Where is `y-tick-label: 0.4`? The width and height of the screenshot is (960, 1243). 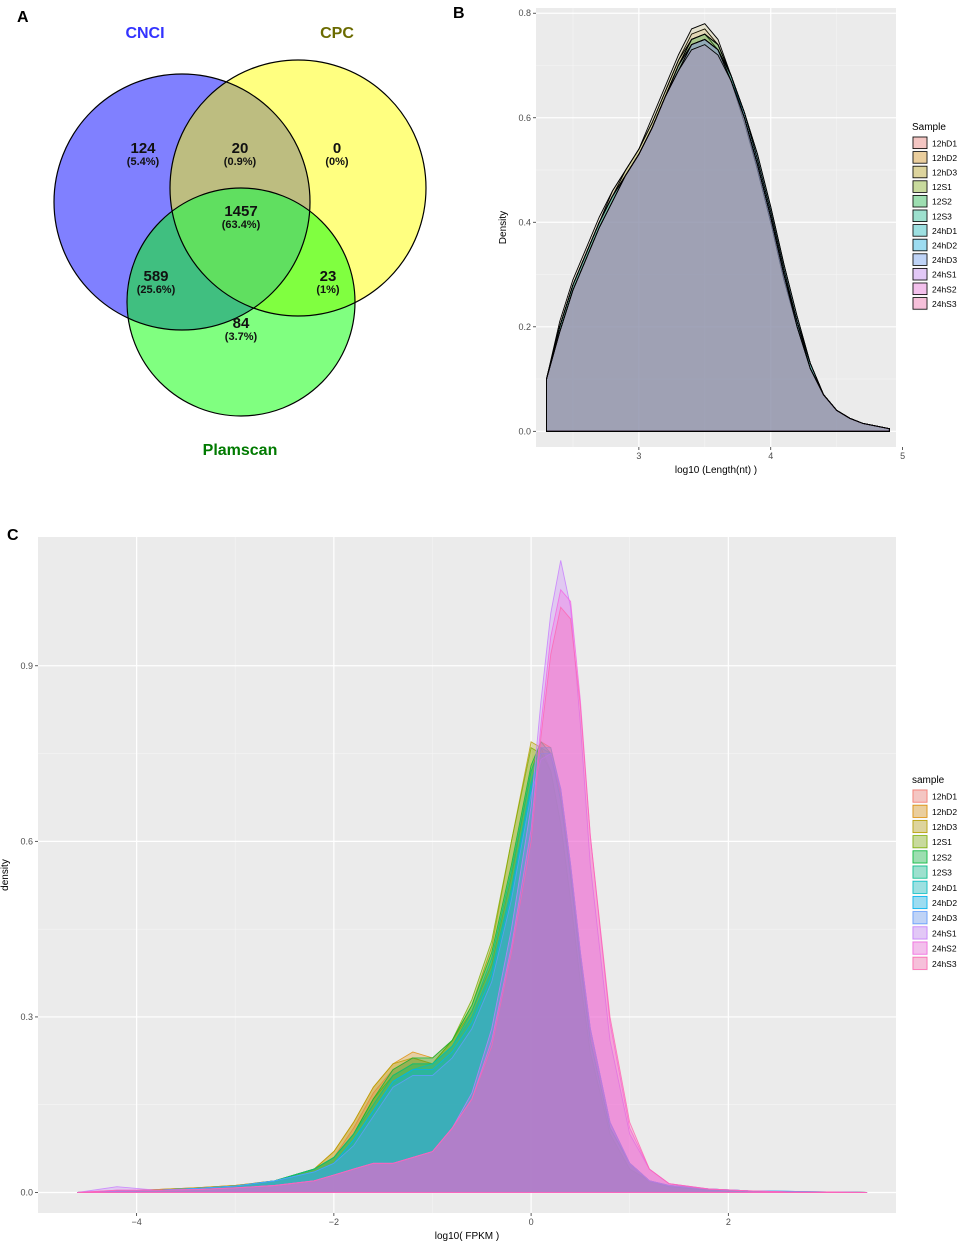
y-tick-label: 0.4 is located at coordinates (524, 222).